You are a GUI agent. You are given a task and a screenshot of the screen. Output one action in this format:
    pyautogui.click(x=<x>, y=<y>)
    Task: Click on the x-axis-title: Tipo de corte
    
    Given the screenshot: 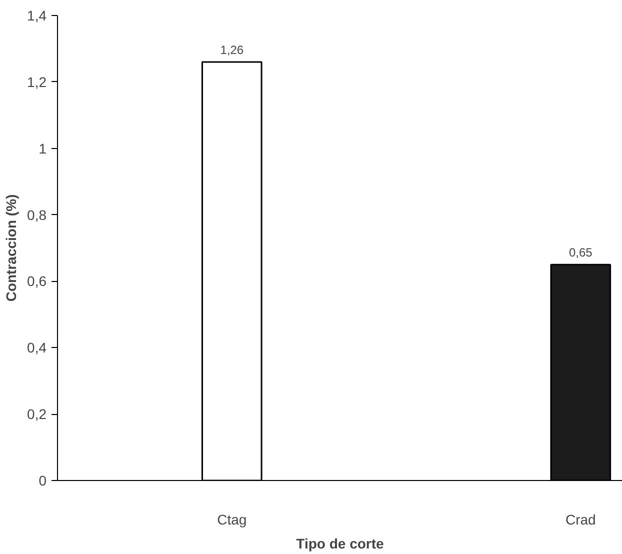 What is the action you would take?
    pyautogui.click(x=340, y=544)
    